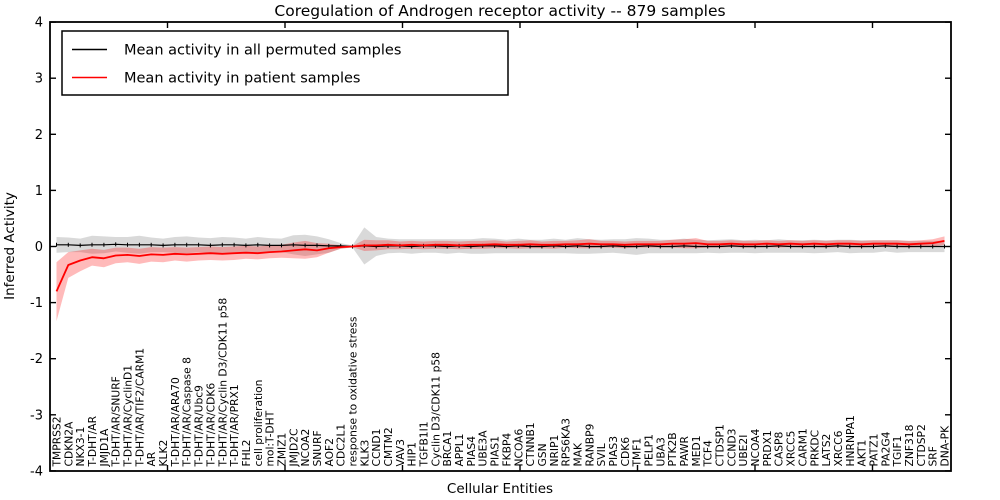 The height and width of the screenshot is (500, 1000). I want to click on x-category-label: JMJD1A, so click(104, 448).